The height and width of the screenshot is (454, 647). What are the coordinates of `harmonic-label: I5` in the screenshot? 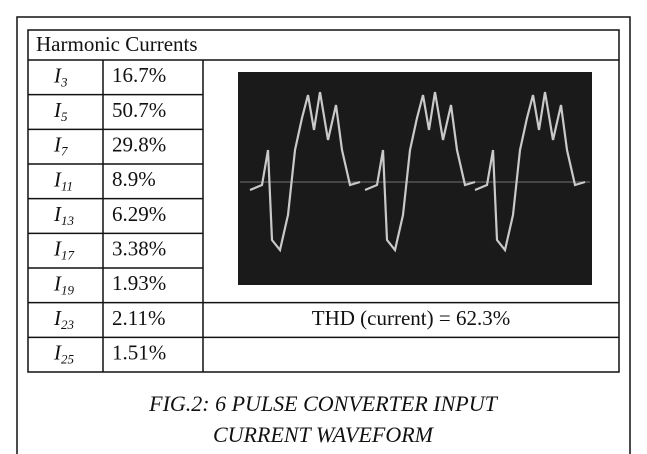 It's located at (60, 111).